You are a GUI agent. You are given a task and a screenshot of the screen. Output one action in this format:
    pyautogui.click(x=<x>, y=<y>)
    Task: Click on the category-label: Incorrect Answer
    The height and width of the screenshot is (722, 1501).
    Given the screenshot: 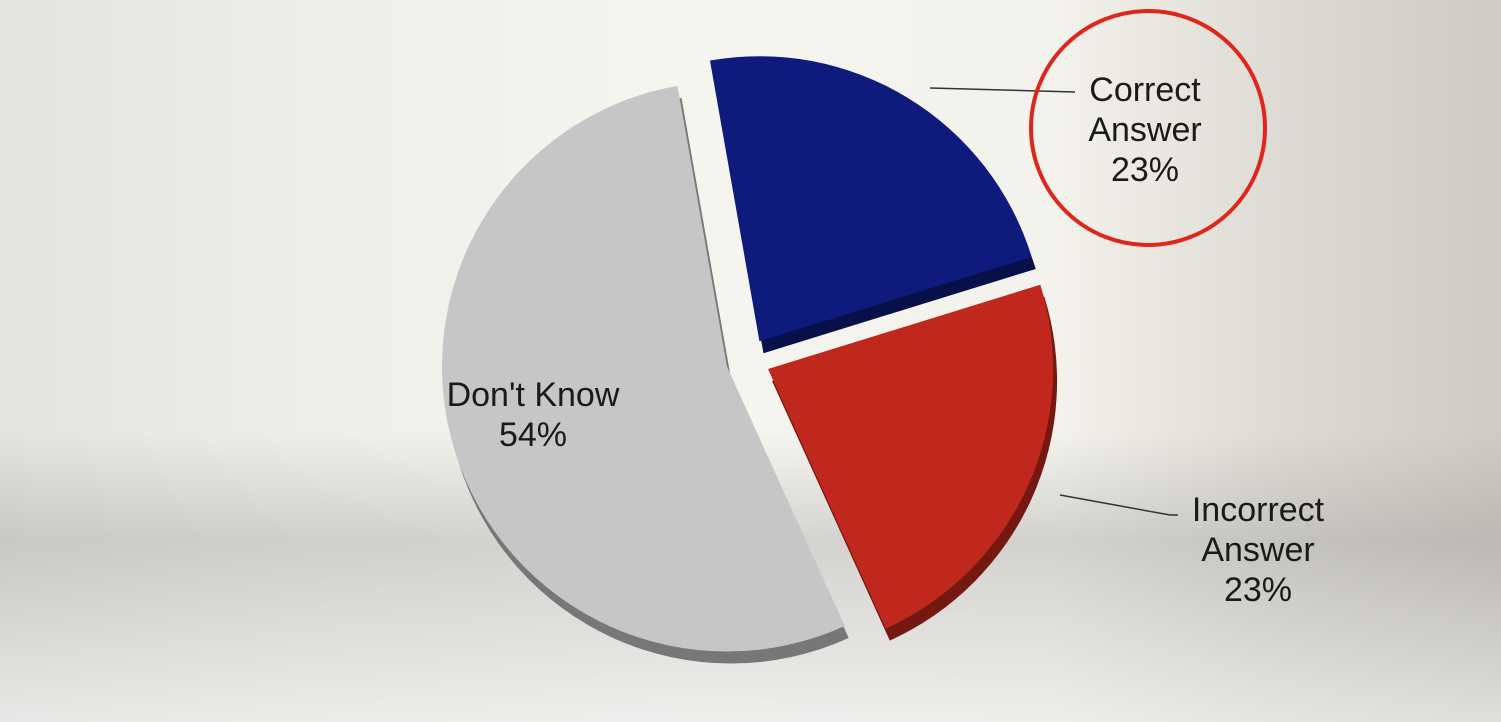 What is the action you would take?
    pyautogui.click(x=1258, y=530)
    